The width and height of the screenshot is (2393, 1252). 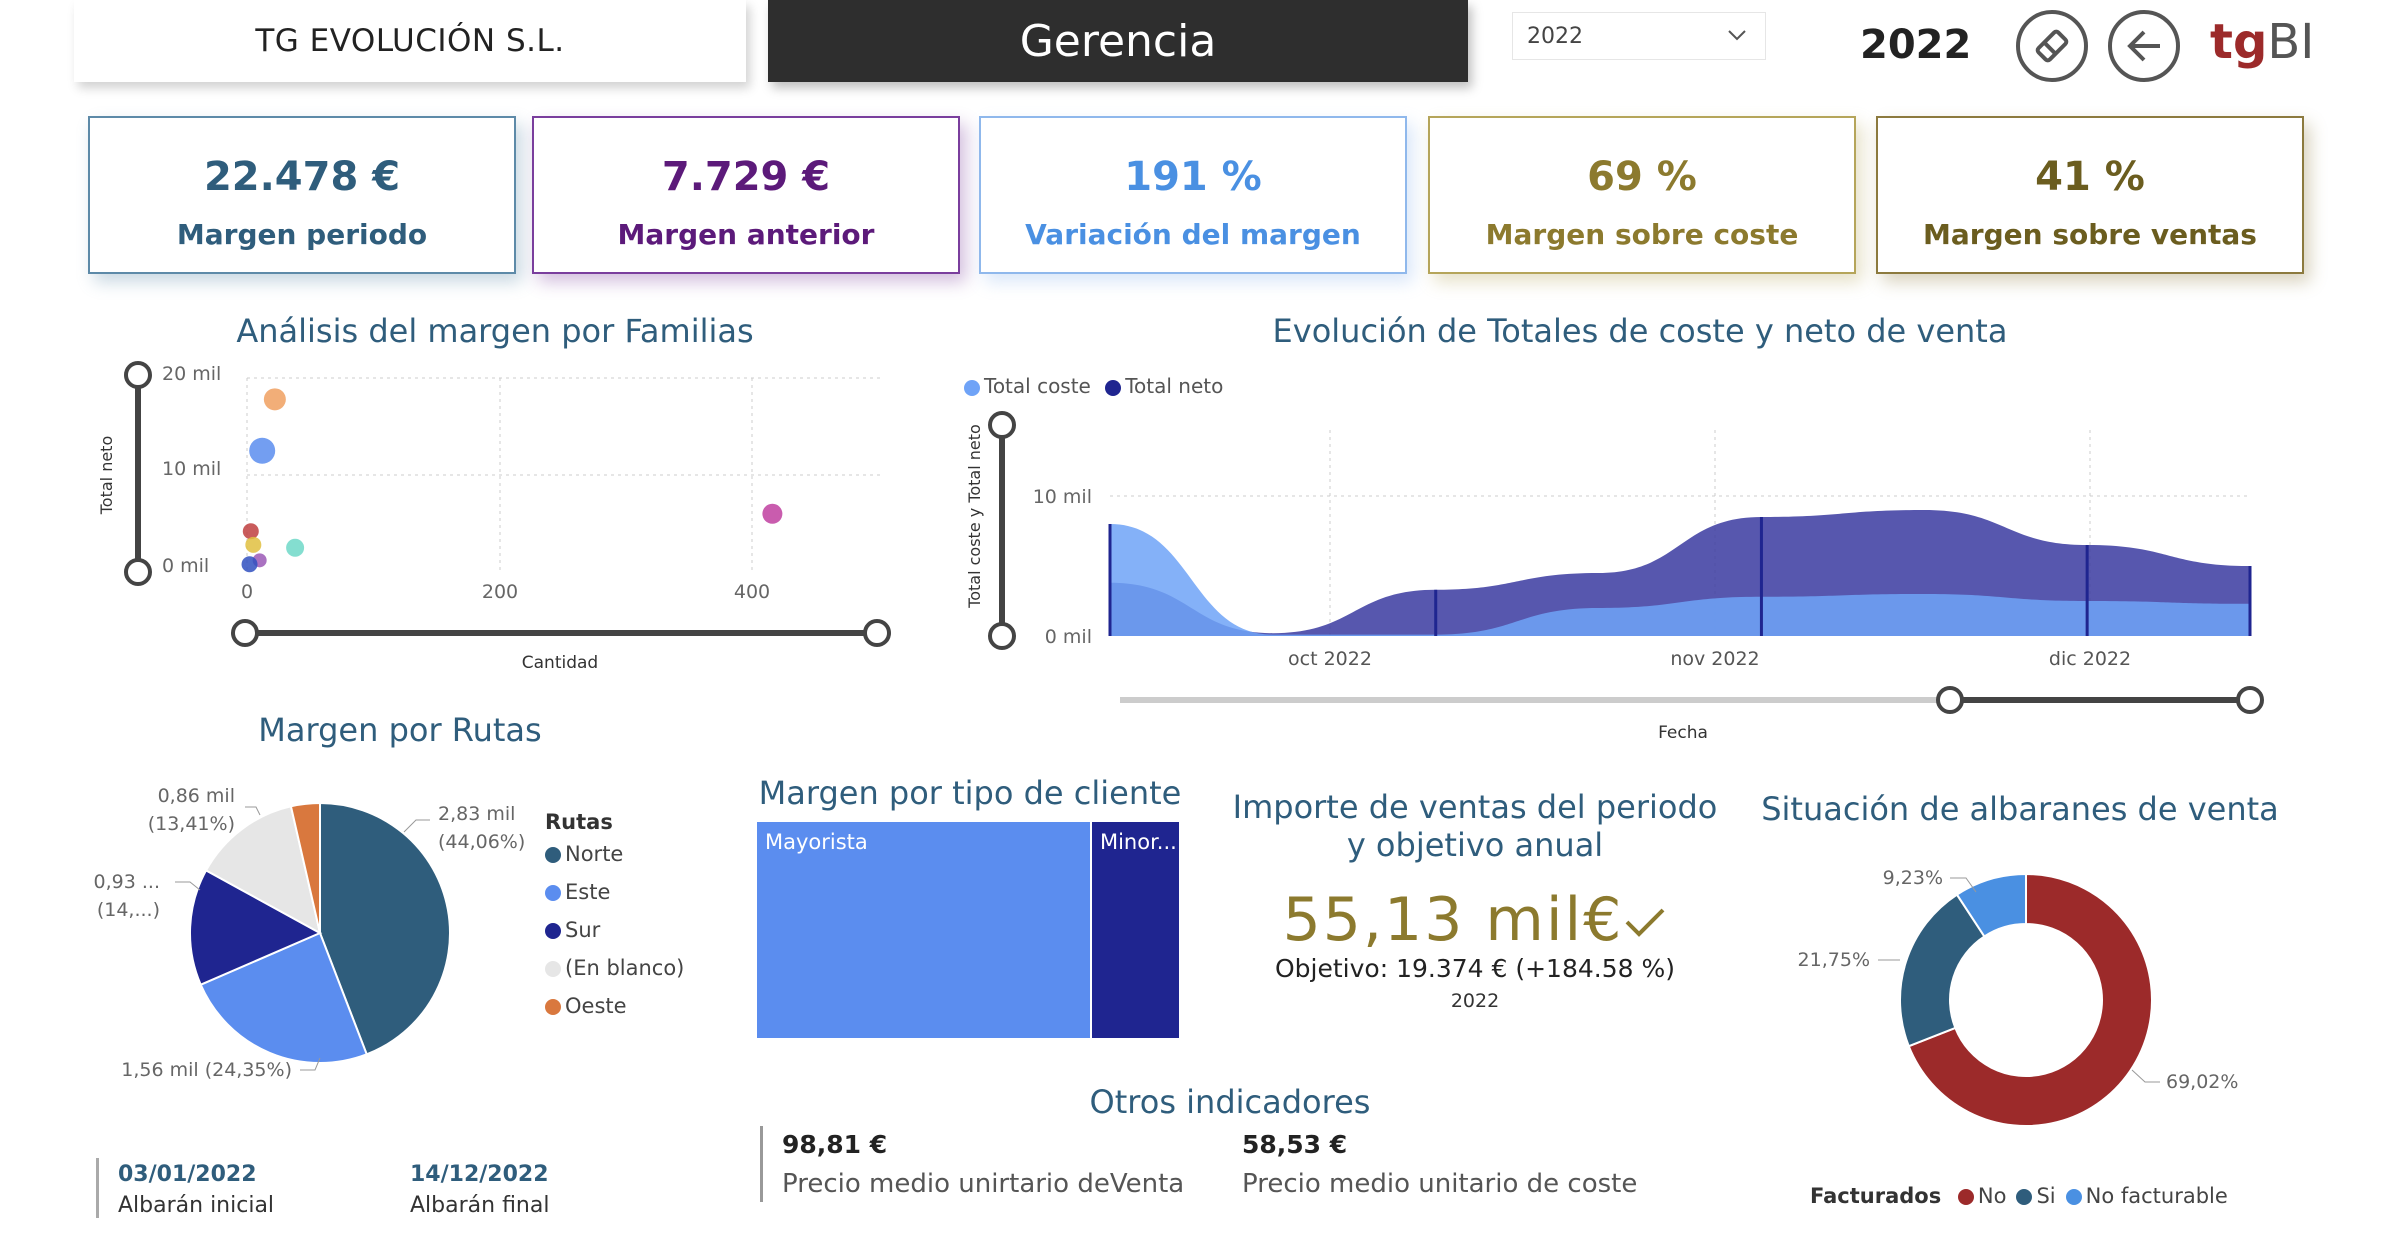 What do you see at coordinates (614, 892) in the screenshot?
I see `pie-legend-item: Este` at bounding box center [614, 892].